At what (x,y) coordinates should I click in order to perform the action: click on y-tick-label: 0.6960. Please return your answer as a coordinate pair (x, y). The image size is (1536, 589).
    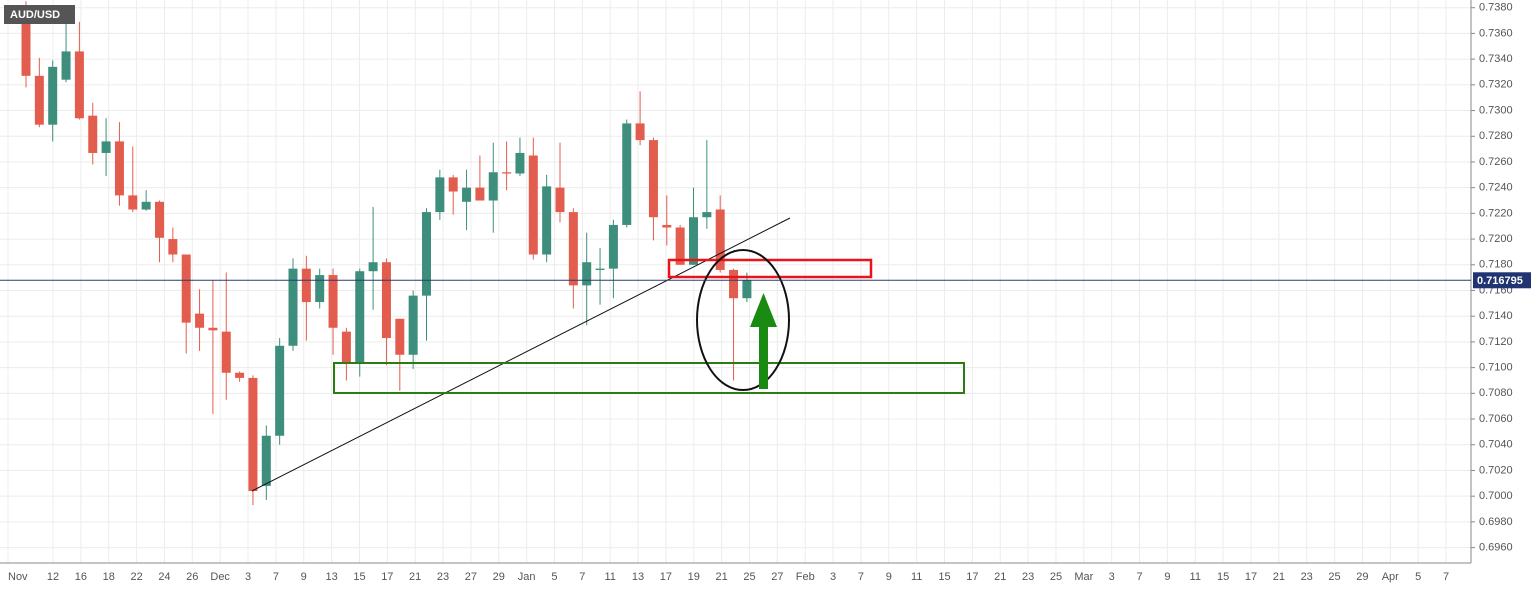
    Looking at the image, I should click on (1496, 547).